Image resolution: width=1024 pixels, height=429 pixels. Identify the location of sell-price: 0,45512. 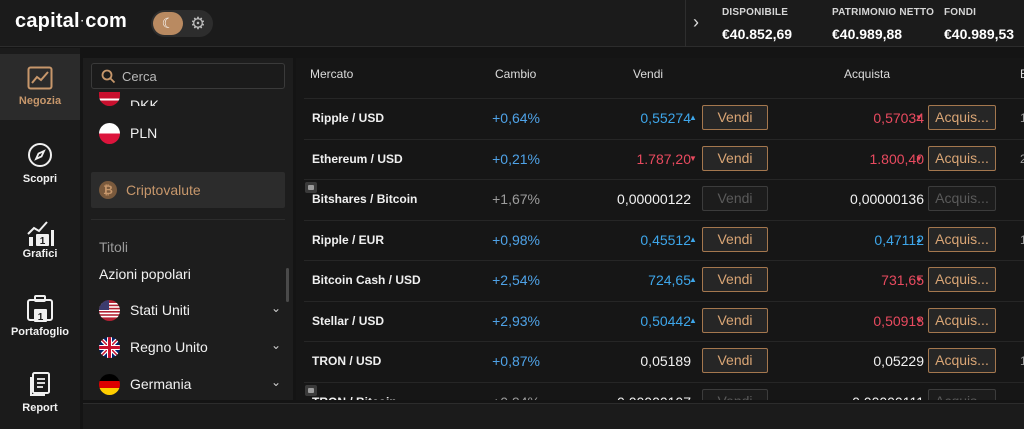
(665, 239).